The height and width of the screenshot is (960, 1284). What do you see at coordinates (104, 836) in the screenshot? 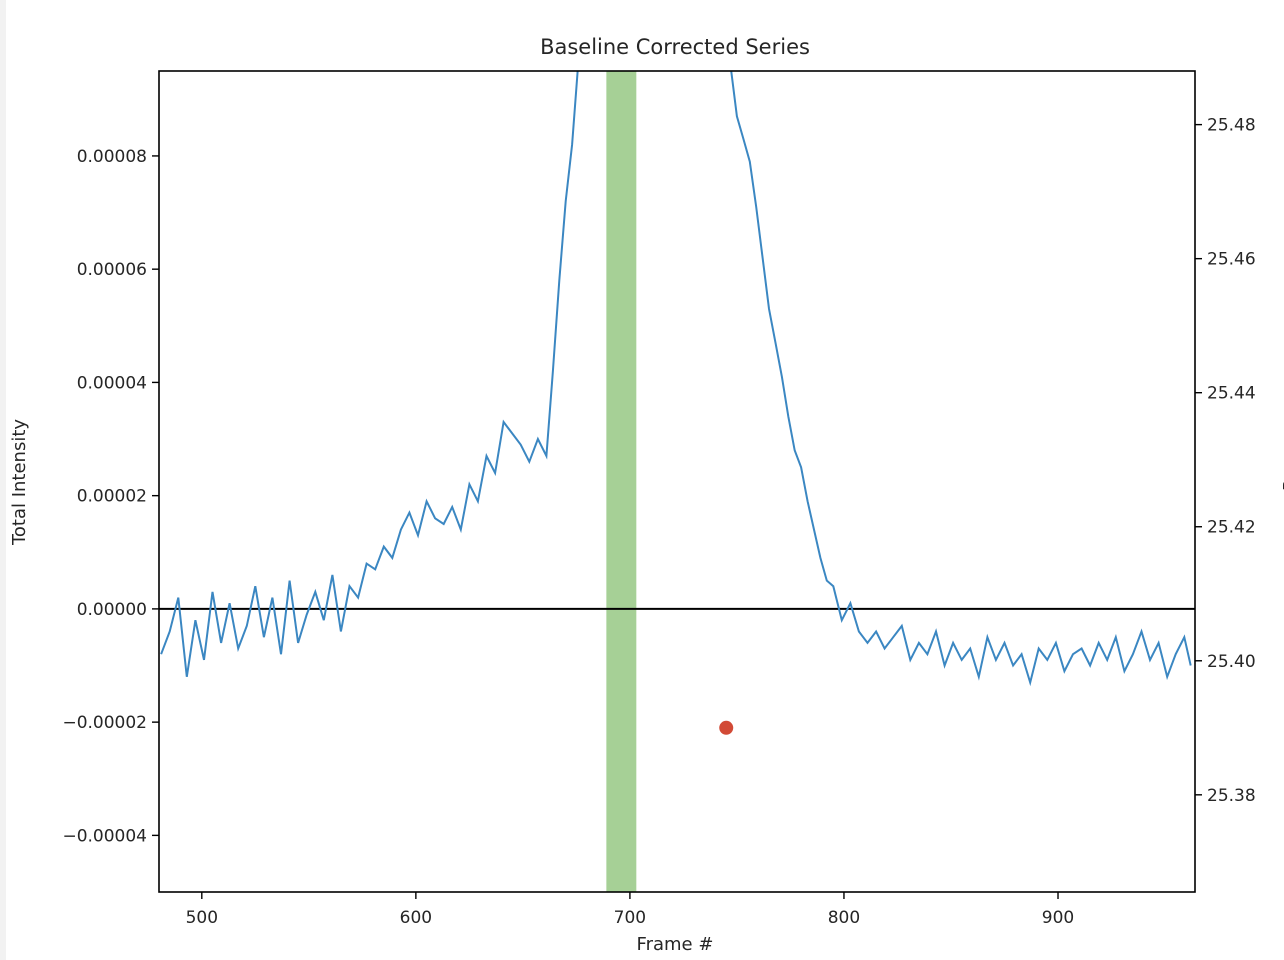
I see `y-tick-label: −0.00004` at bounding box center [104, 836].